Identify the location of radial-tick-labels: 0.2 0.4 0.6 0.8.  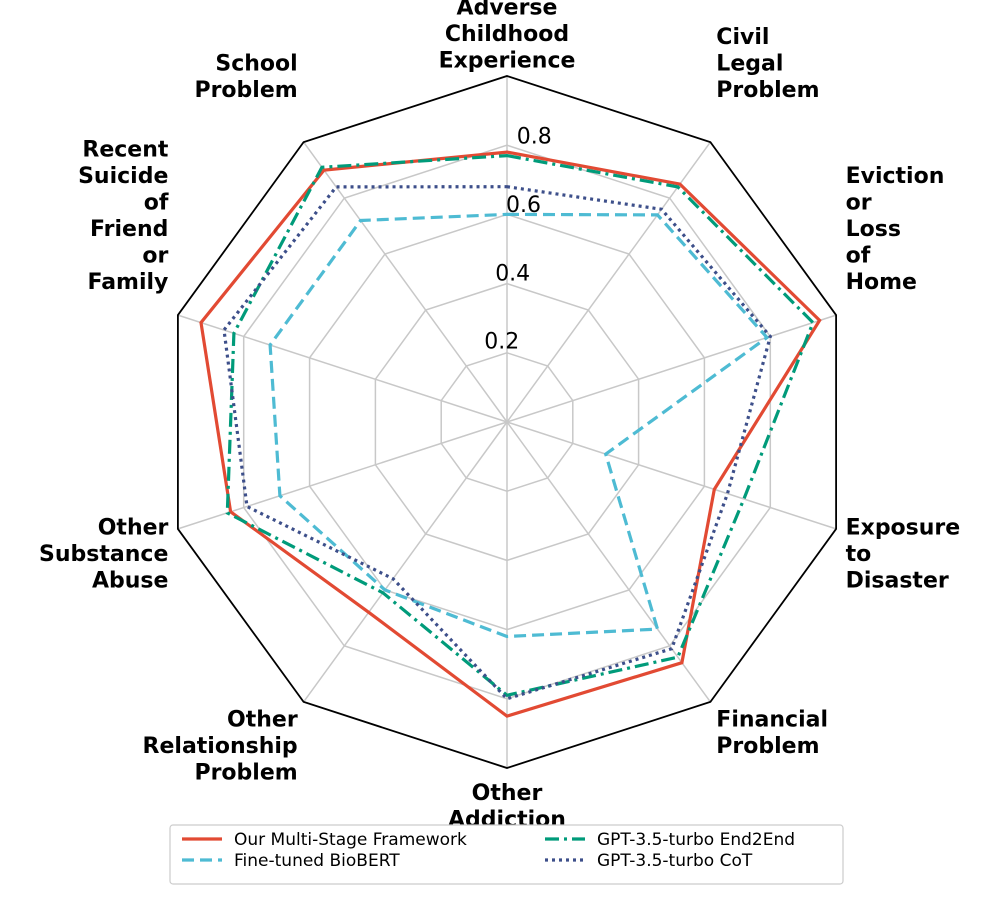
(518, 240).